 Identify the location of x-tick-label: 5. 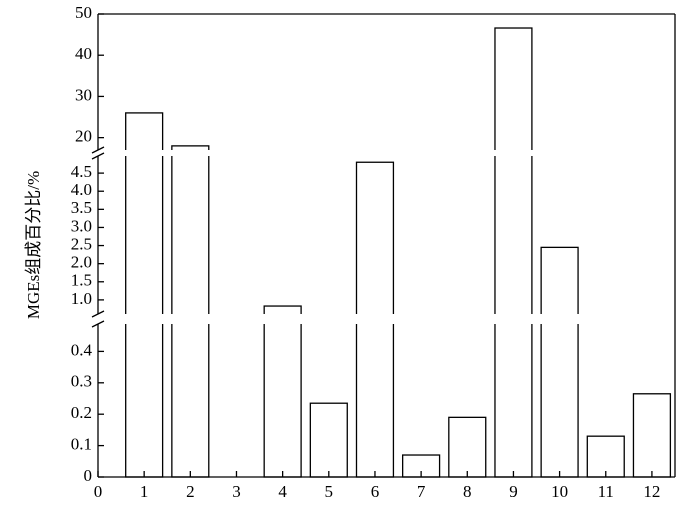
(329, 491).